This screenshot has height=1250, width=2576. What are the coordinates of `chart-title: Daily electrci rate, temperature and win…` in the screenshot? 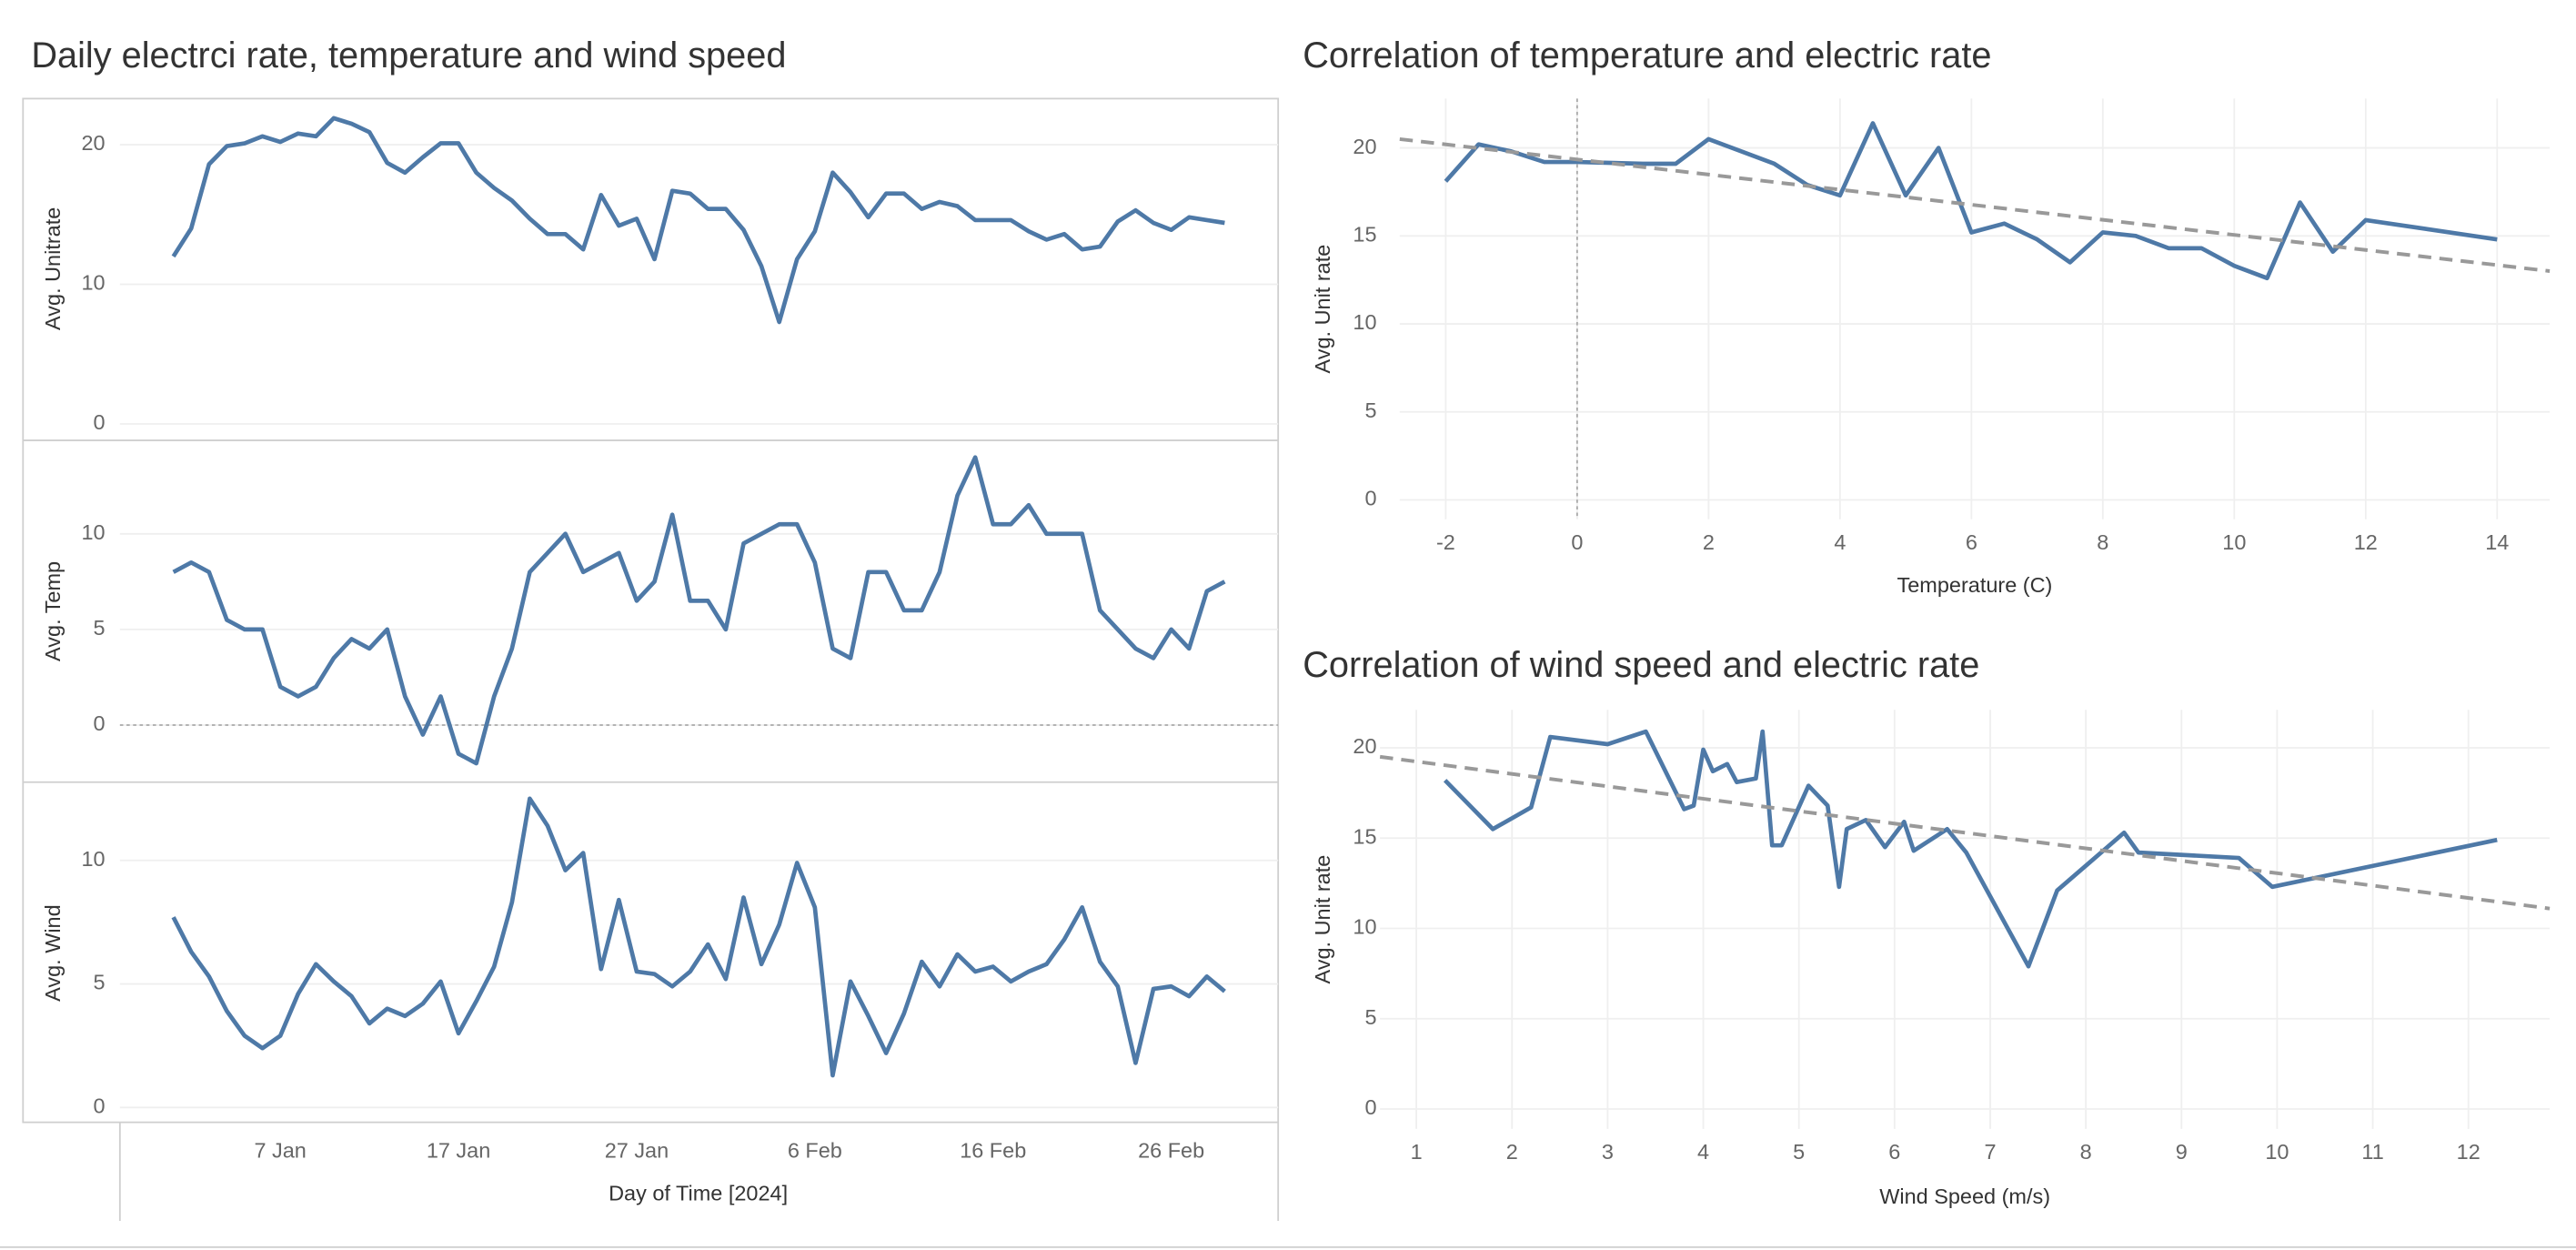 It's located at (408, 55).